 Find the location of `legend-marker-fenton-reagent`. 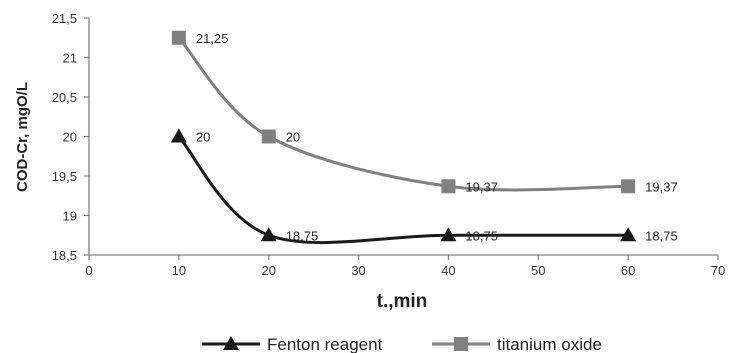

legend-marker-fenton-reagent is located at coordinates (231, 343).